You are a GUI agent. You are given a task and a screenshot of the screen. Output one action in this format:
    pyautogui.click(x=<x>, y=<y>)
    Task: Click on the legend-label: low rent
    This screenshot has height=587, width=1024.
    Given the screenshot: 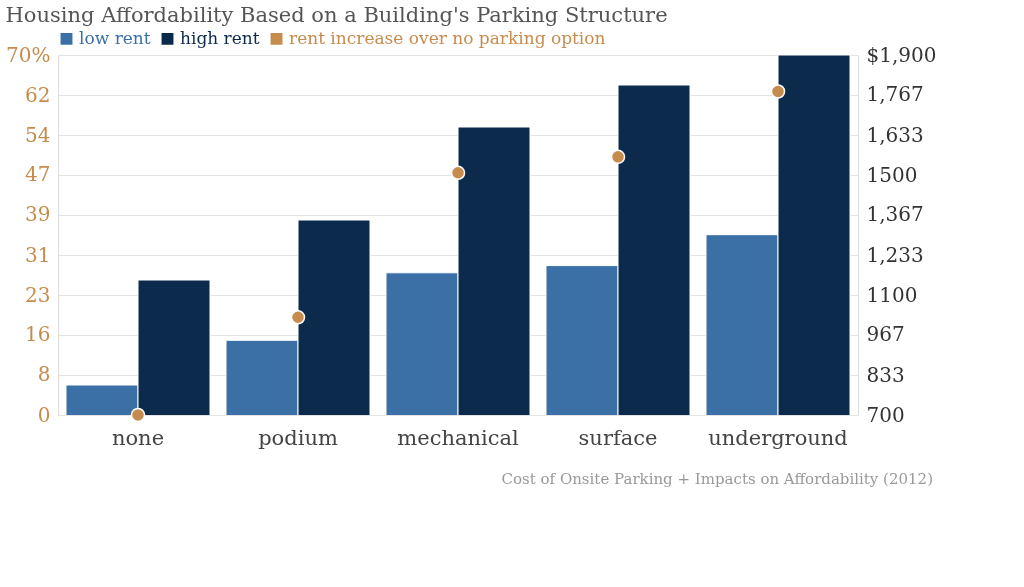 What is the action you would take?
    pyautogui.click(x=115, y=37)
    